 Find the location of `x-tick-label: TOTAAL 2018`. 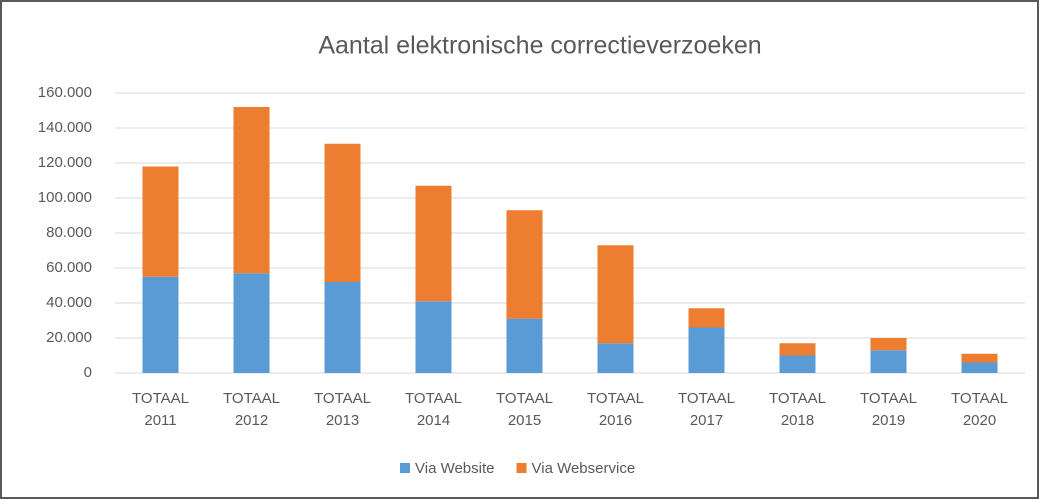

x-tick-label: TOTAAL 2018 is located at coordinates (797, 409).